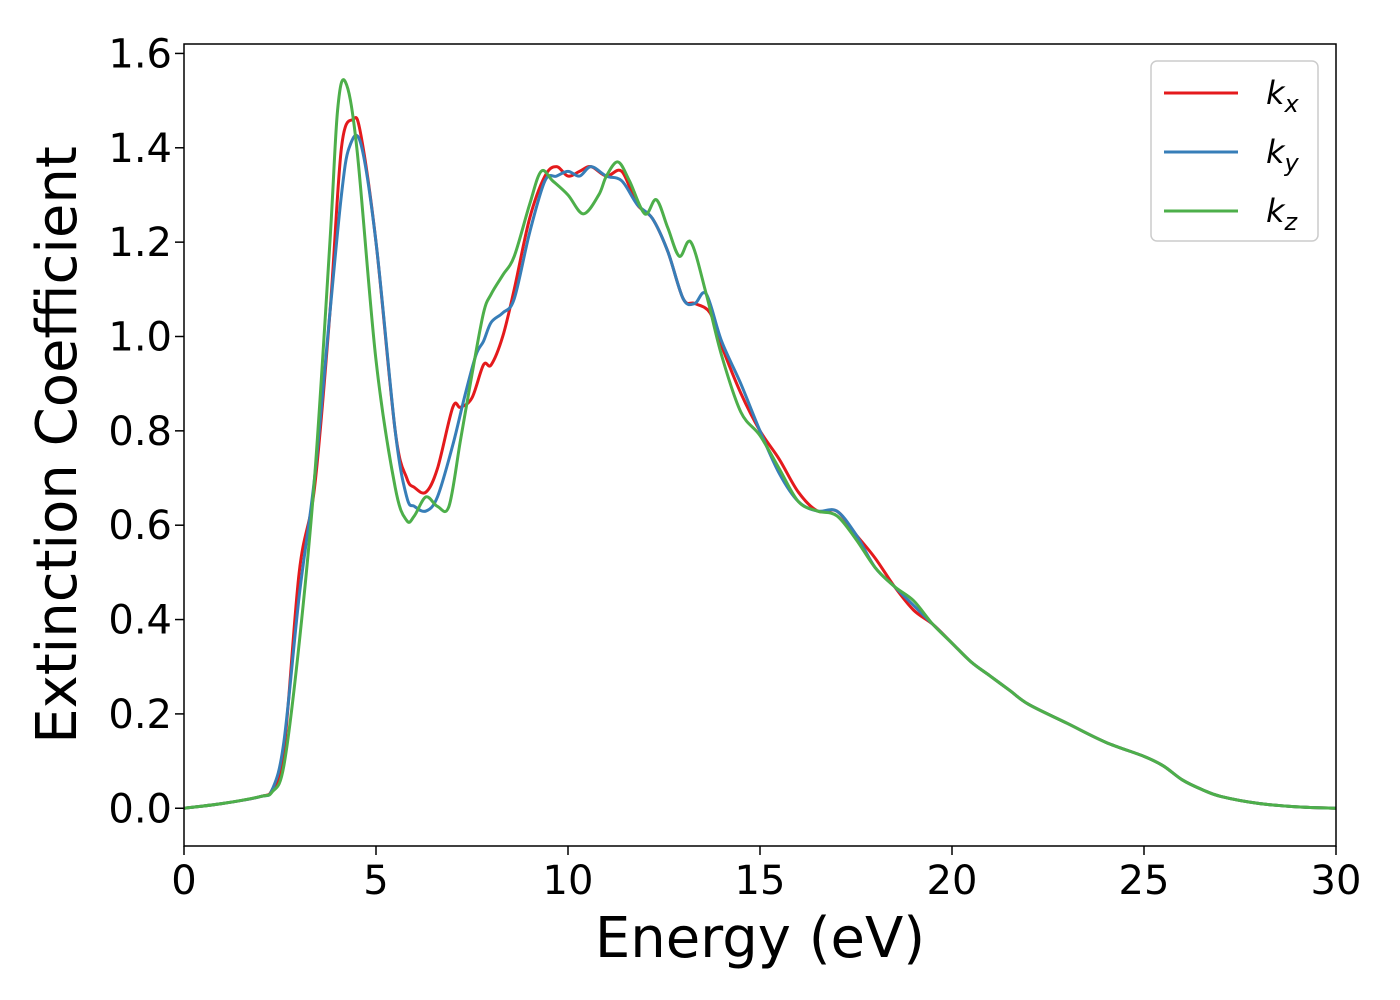 This screenshot has width=1400, height=1000. I want to click on legend-label-y: ky, so click(1283, 155).